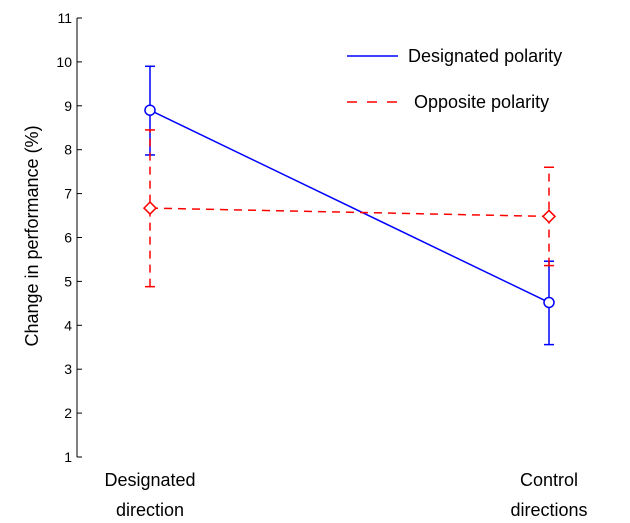 Image resolution: width=630 pixels, height=523 pixels. Describe the element at coordinates (68, 413) in the screenshot. I see `y-tick-label-2: 2` at that location.